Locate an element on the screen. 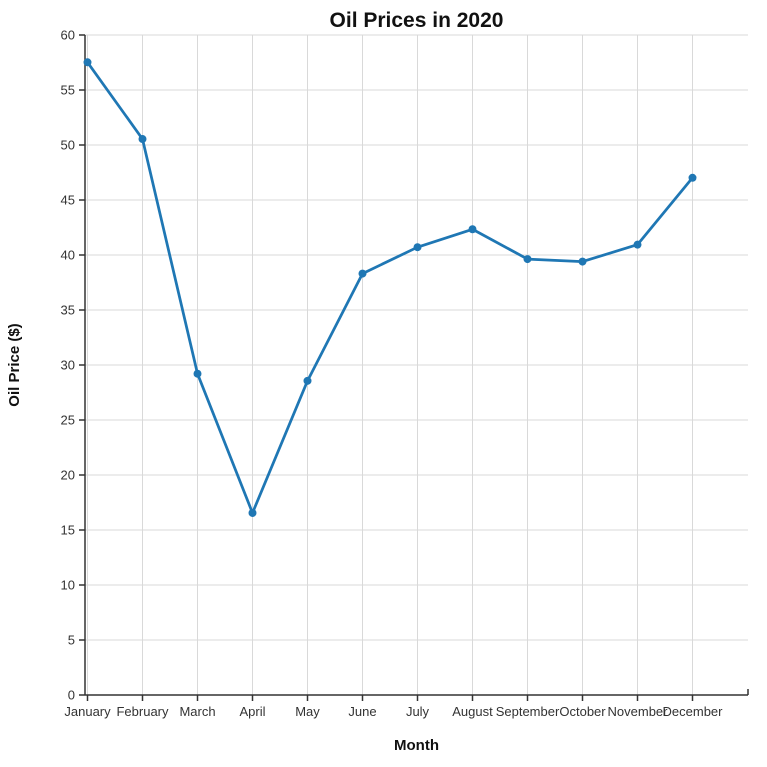  x-tick-label: December is located at coordinates (693, 711).